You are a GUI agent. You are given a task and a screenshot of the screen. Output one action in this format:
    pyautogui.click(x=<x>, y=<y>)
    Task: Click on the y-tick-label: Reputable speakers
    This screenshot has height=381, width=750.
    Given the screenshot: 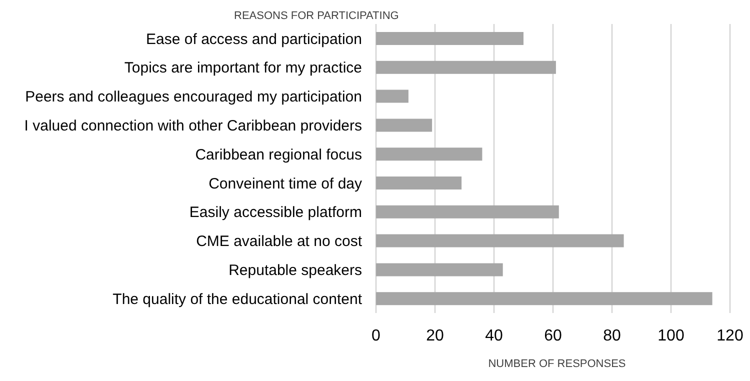 What is the action you would take?
    pyautogui.click(x=295, y=270)
    